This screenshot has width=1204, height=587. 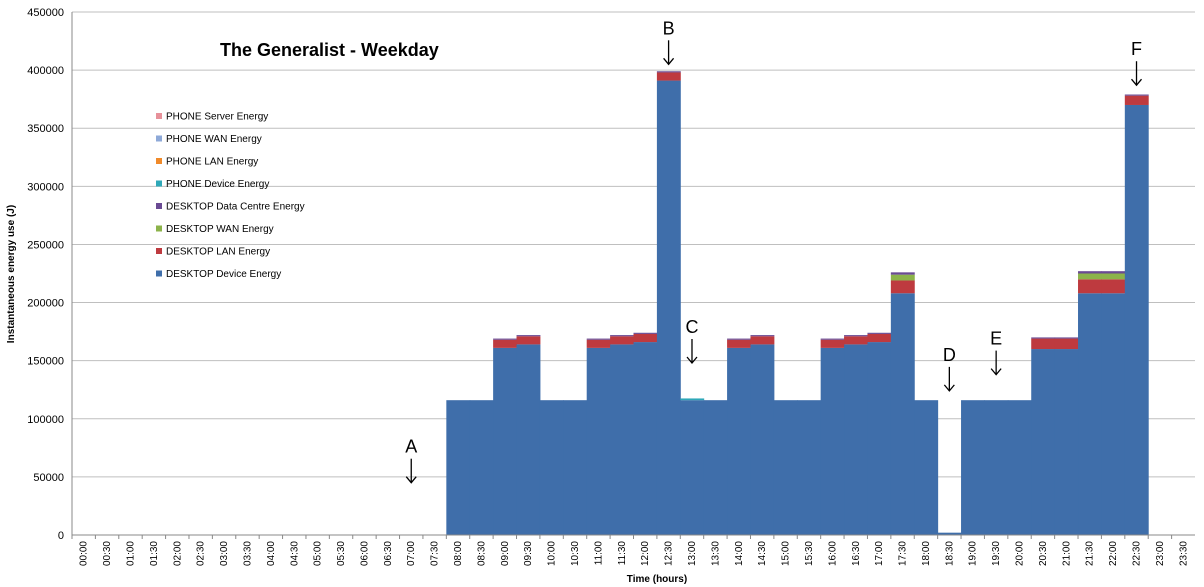 I want to click on x-tick-label: 00:30, so click(x=107, y=553).